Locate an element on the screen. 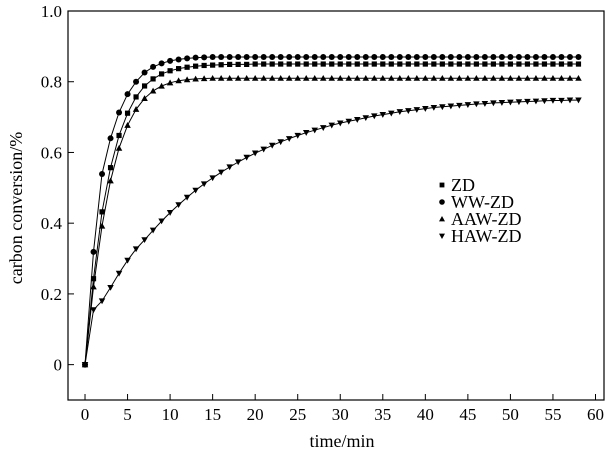 Image resolution: width=606 pixels, height=460 pixels. legend-label-aaw-zd: AAW-ZD is located at coordinates (486, 219).